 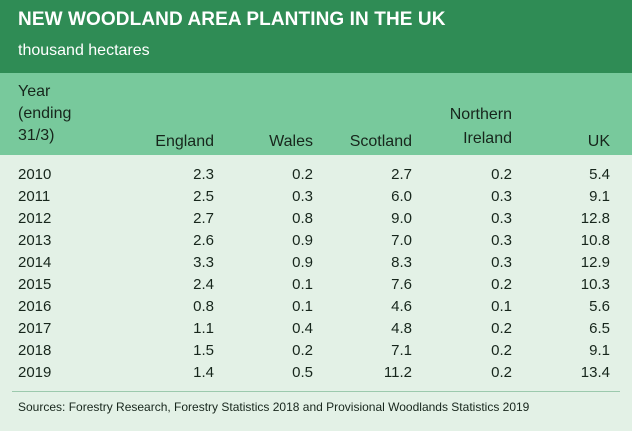 I want to click on cell-england: 2.3, so click(x=203, y=174).